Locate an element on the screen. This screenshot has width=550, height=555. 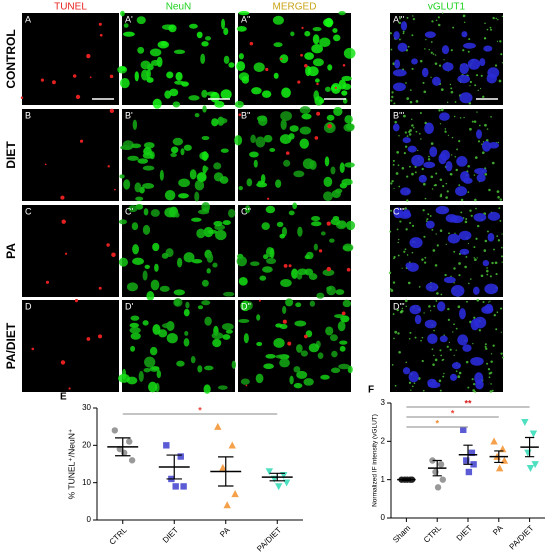
micrograph: A' is located at coordinates (176, 59).